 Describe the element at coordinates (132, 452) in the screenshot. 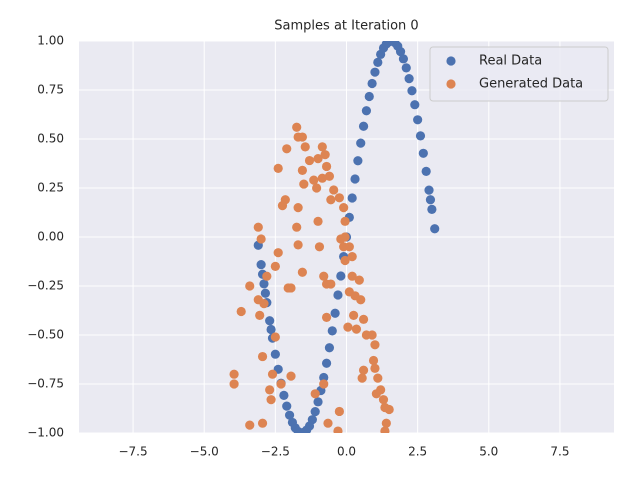

I see `x-tick-label: −7.5` at that location.